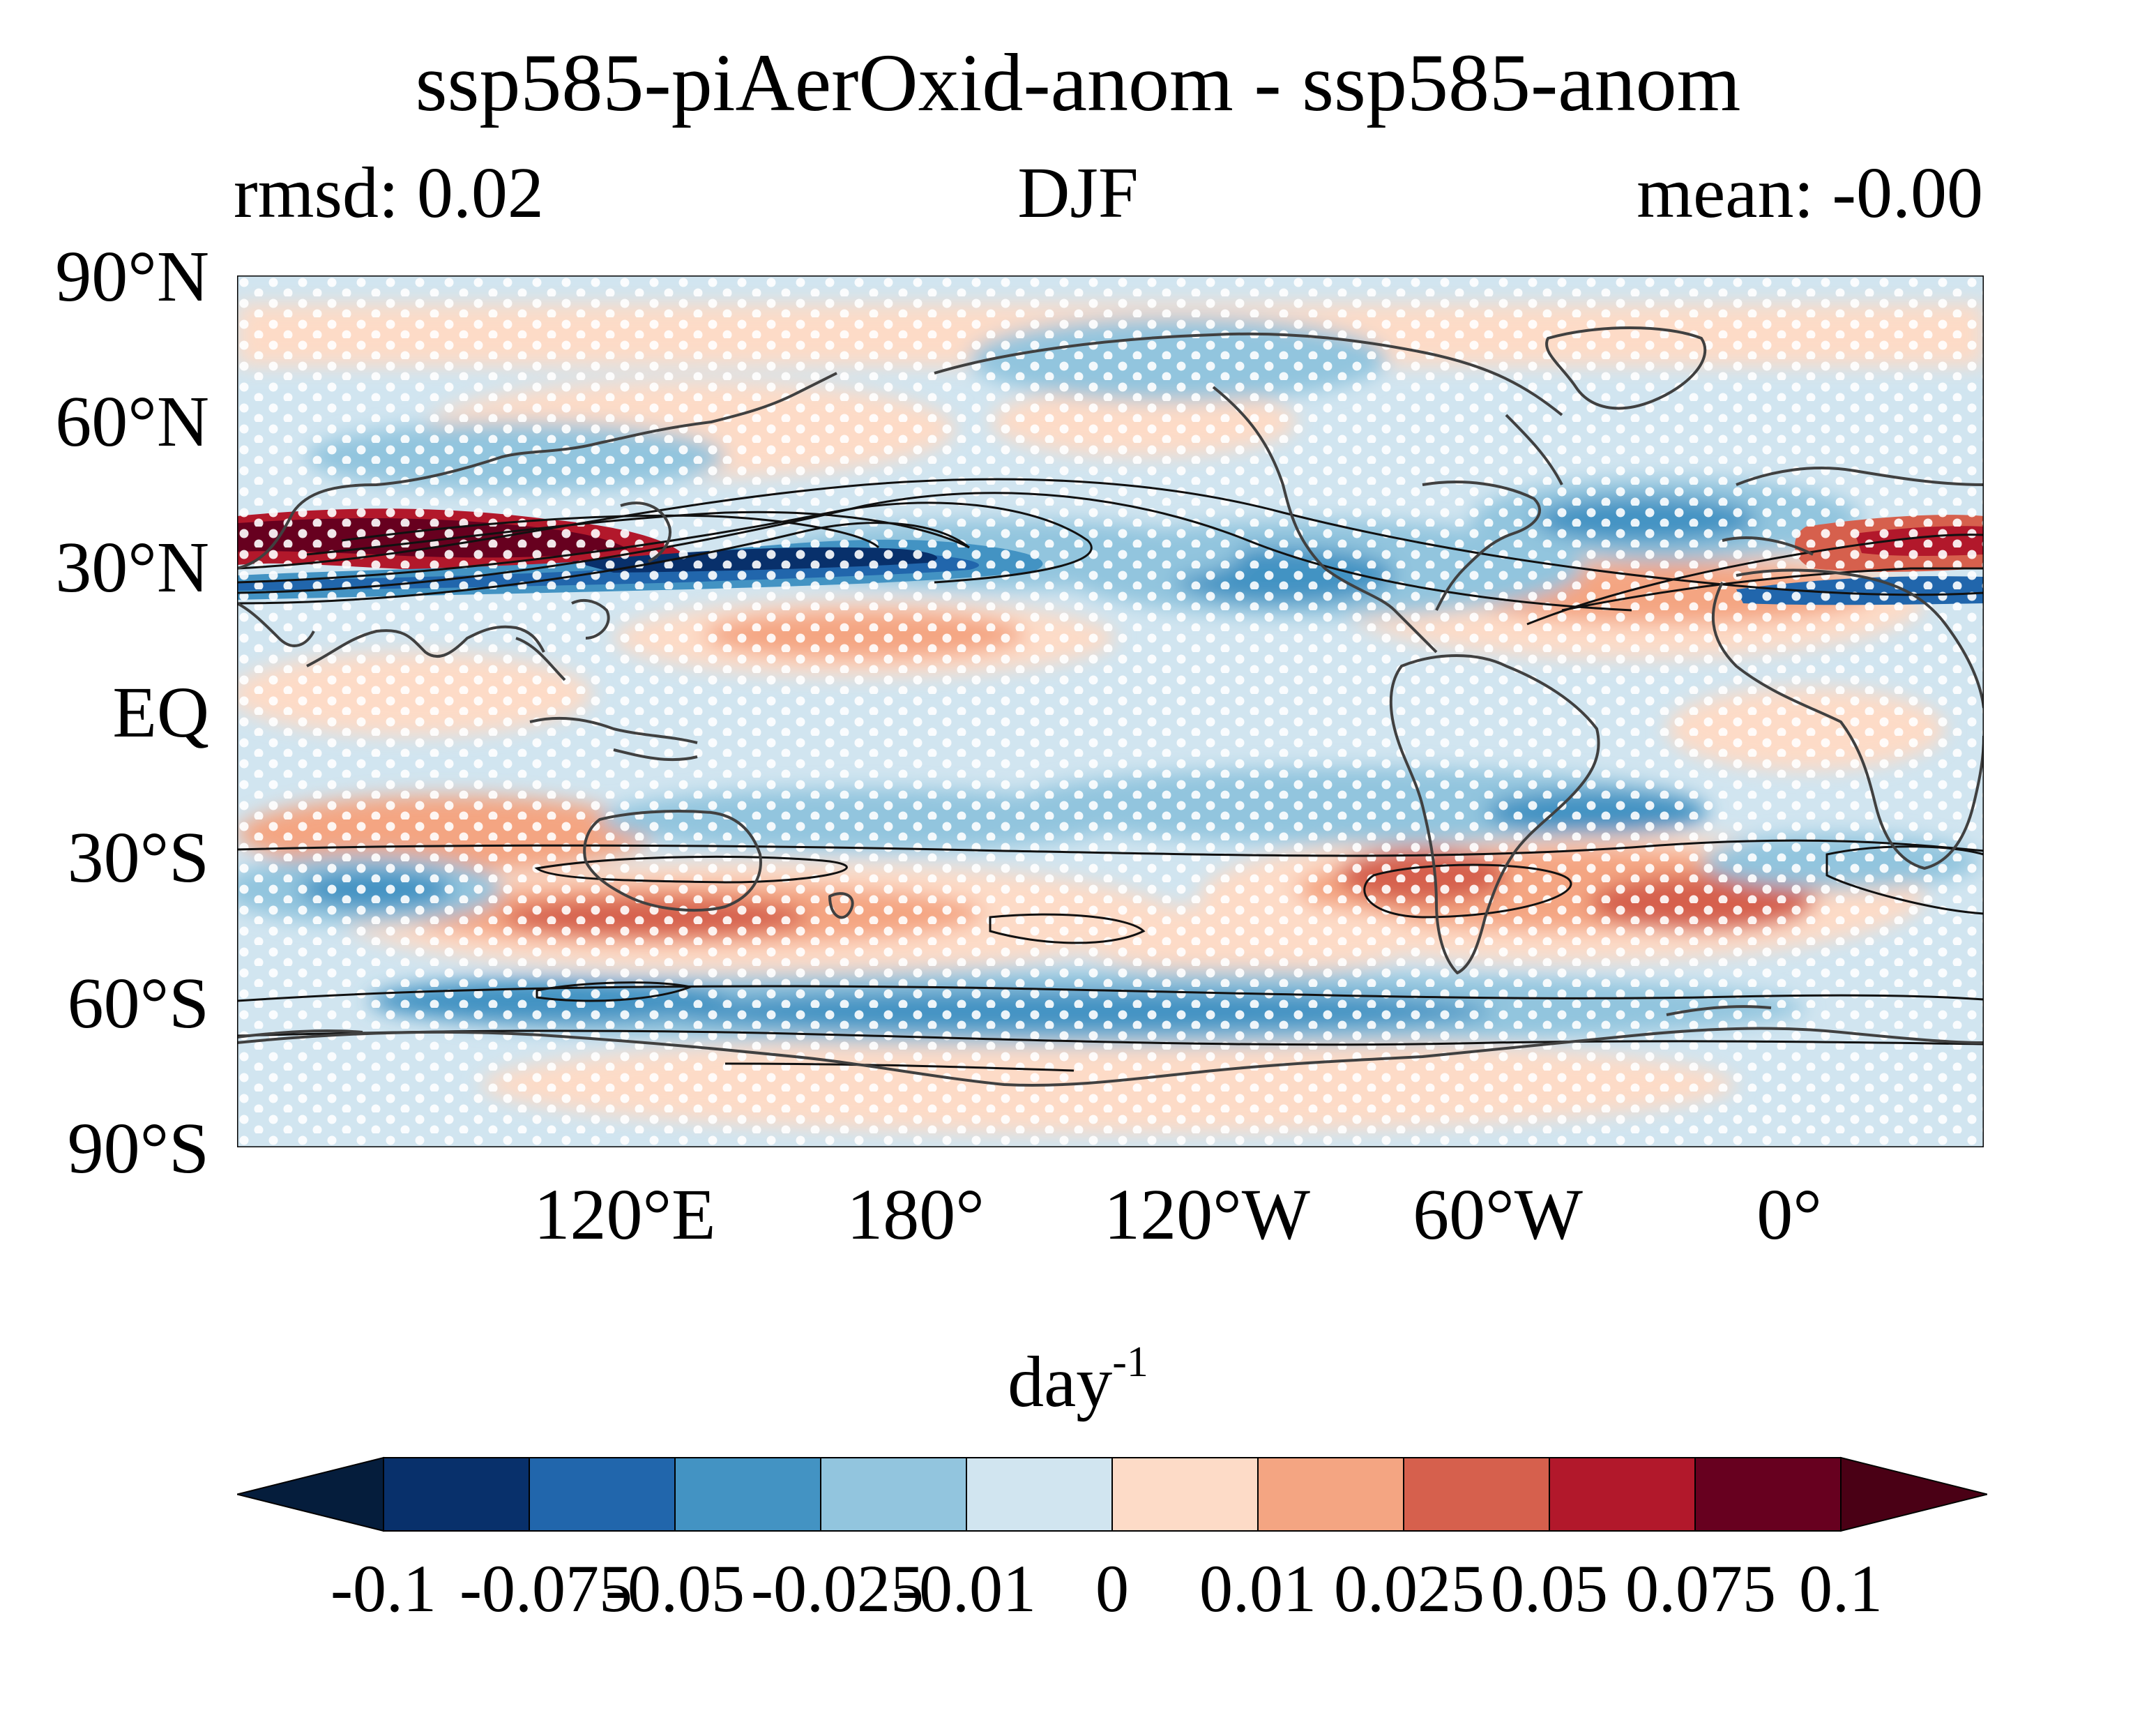  I want to click on cb-tick-3: -0.025, so click(837, 1588).